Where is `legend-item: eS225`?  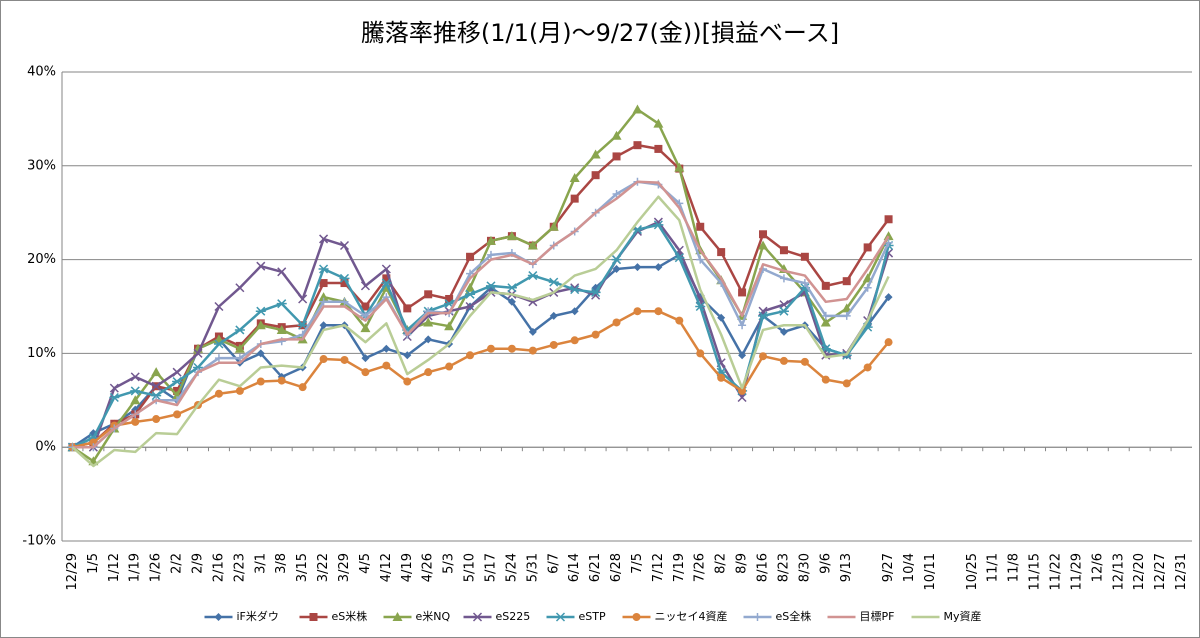 legend-item: eS225 is located at coordinates (497, 616).